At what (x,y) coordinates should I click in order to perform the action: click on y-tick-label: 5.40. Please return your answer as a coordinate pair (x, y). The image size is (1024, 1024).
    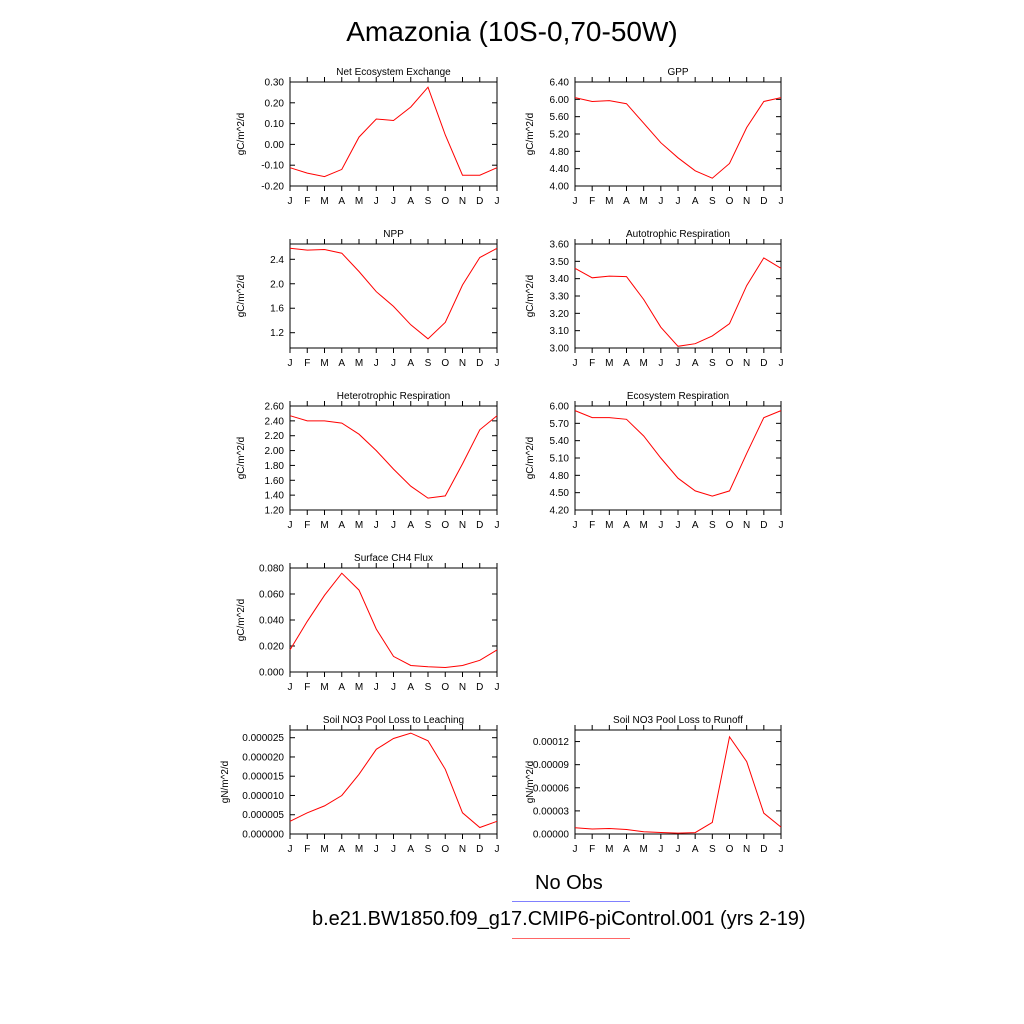
    Looking at the image, I should click on (560, 441).